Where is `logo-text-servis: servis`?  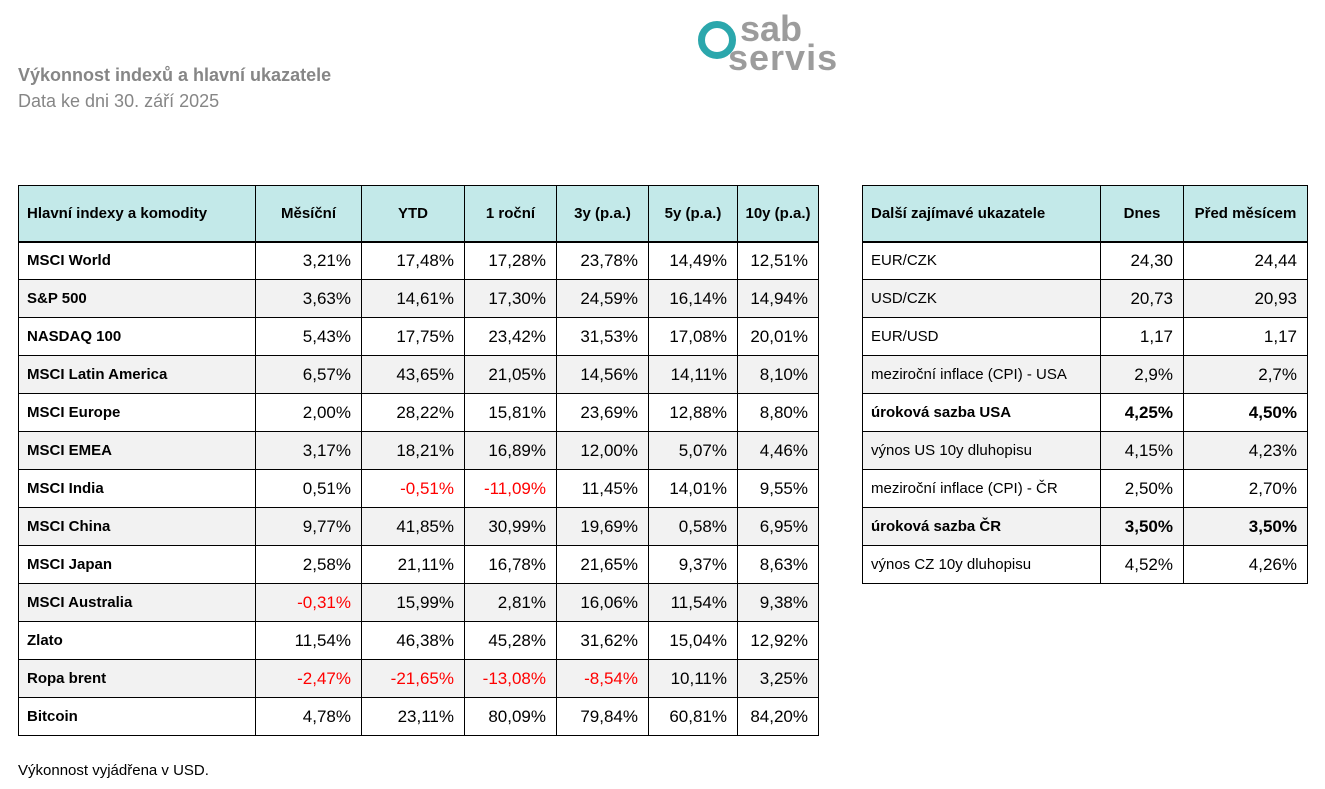 logo-text-servis: servis is located at coordinates (783, 57).